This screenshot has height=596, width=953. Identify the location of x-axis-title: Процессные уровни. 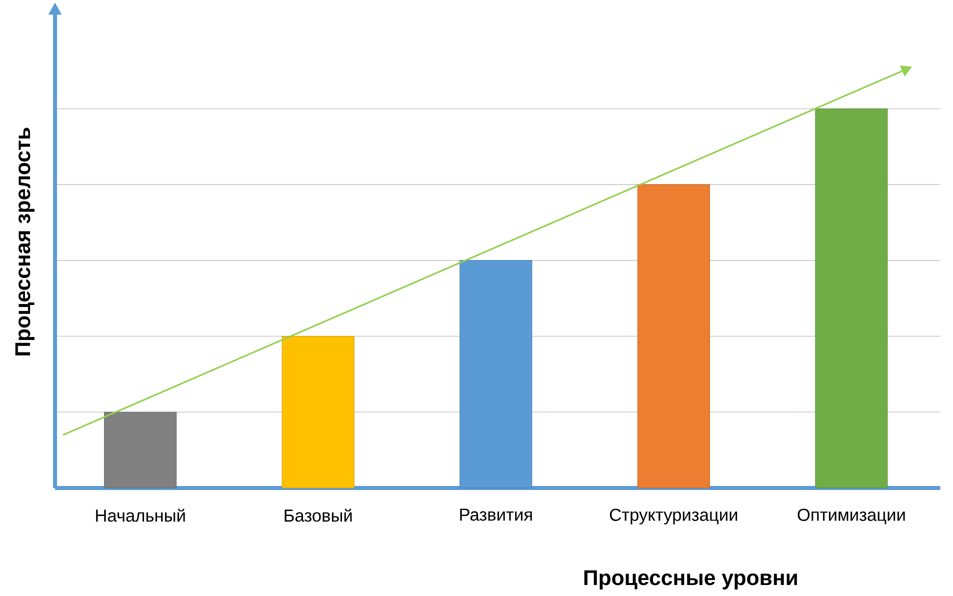
(690, 580).